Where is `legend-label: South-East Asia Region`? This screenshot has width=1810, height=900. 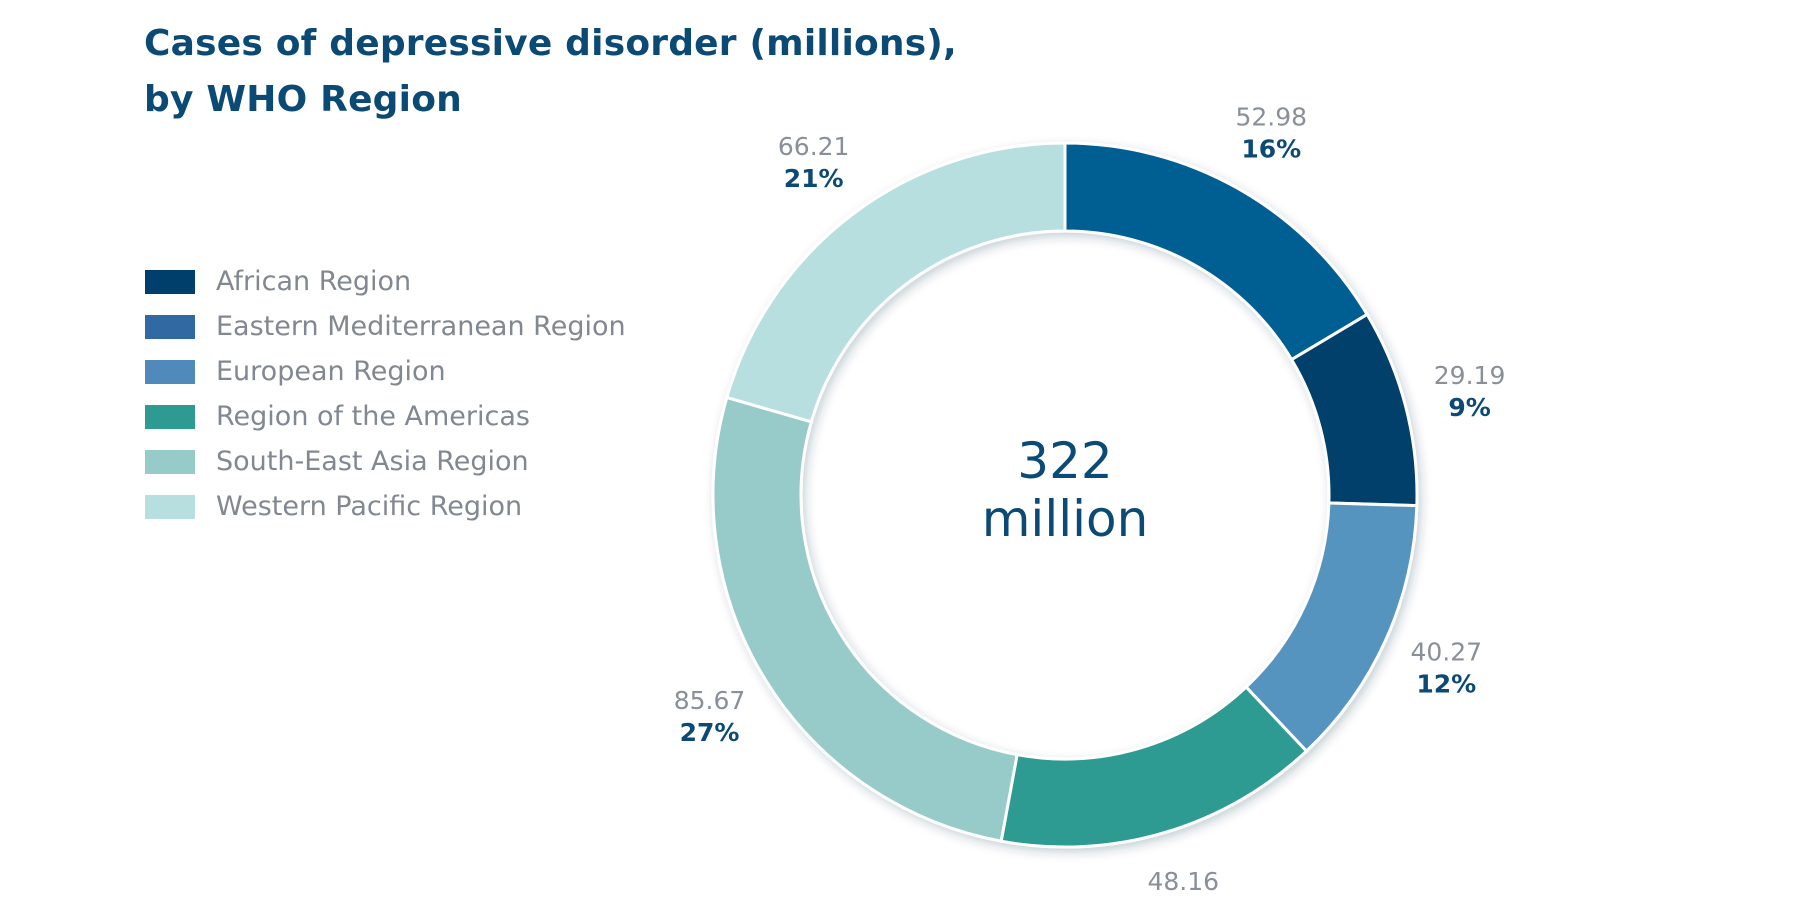 legend-label: South-East Asia Region is located at coordinates (372, 461).